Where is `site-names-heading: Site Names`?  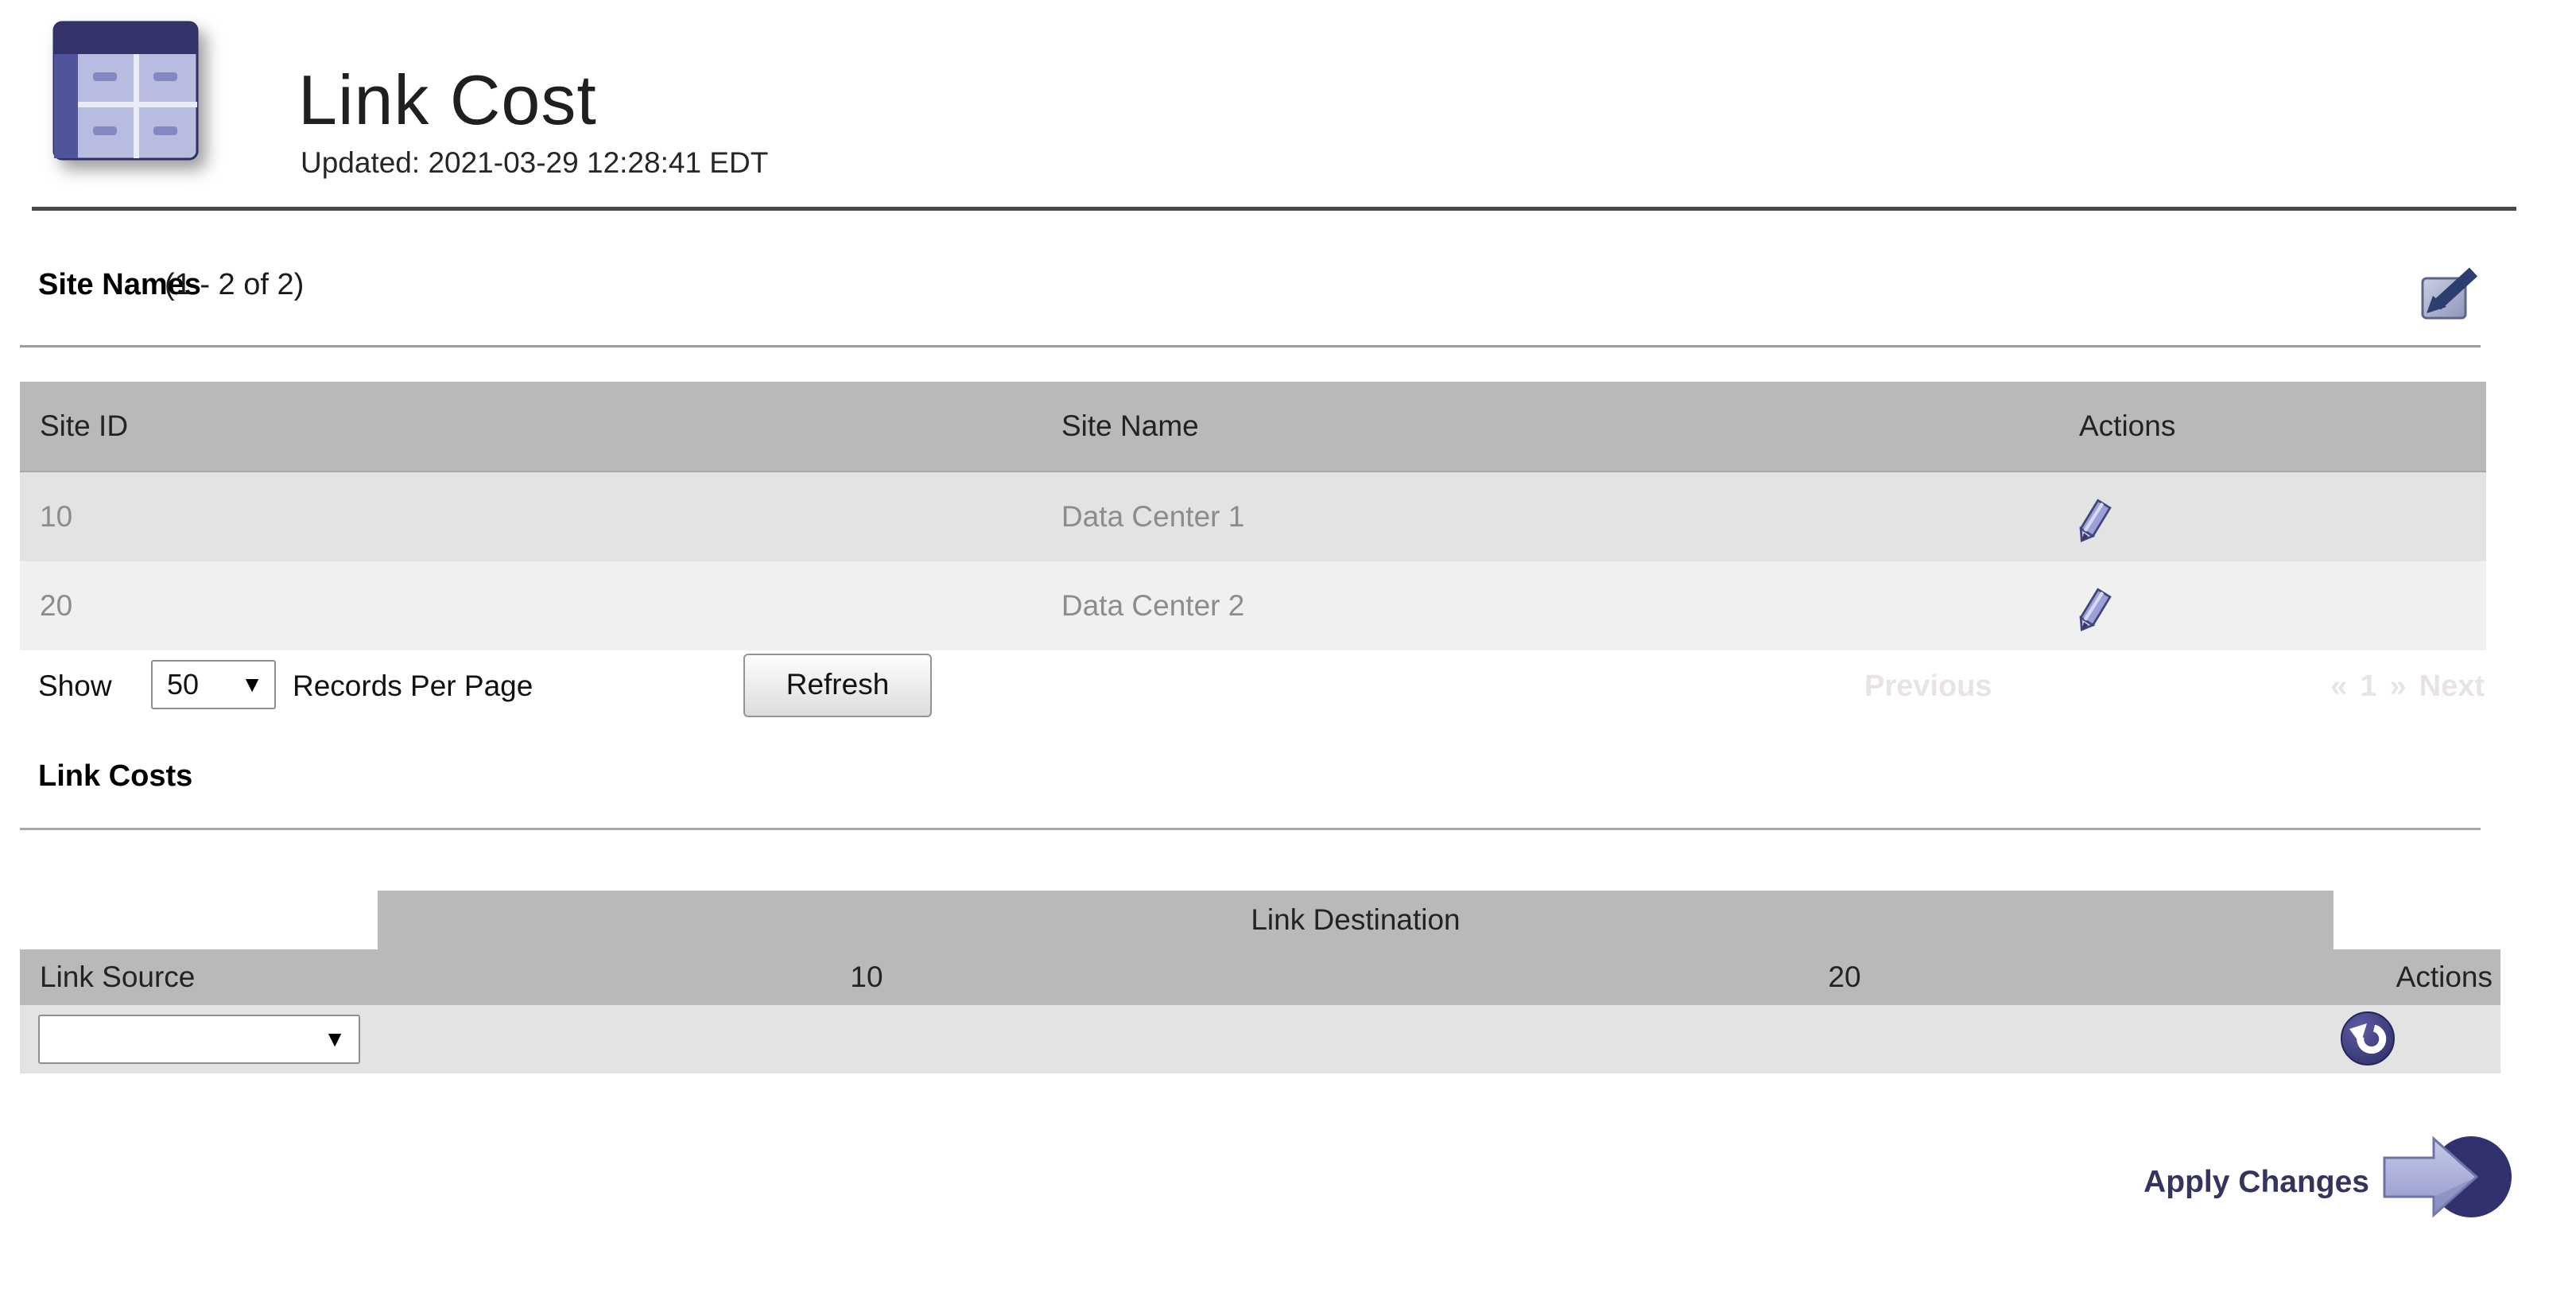
site-names-heading: Site Names is located at coordinates (120, 284).